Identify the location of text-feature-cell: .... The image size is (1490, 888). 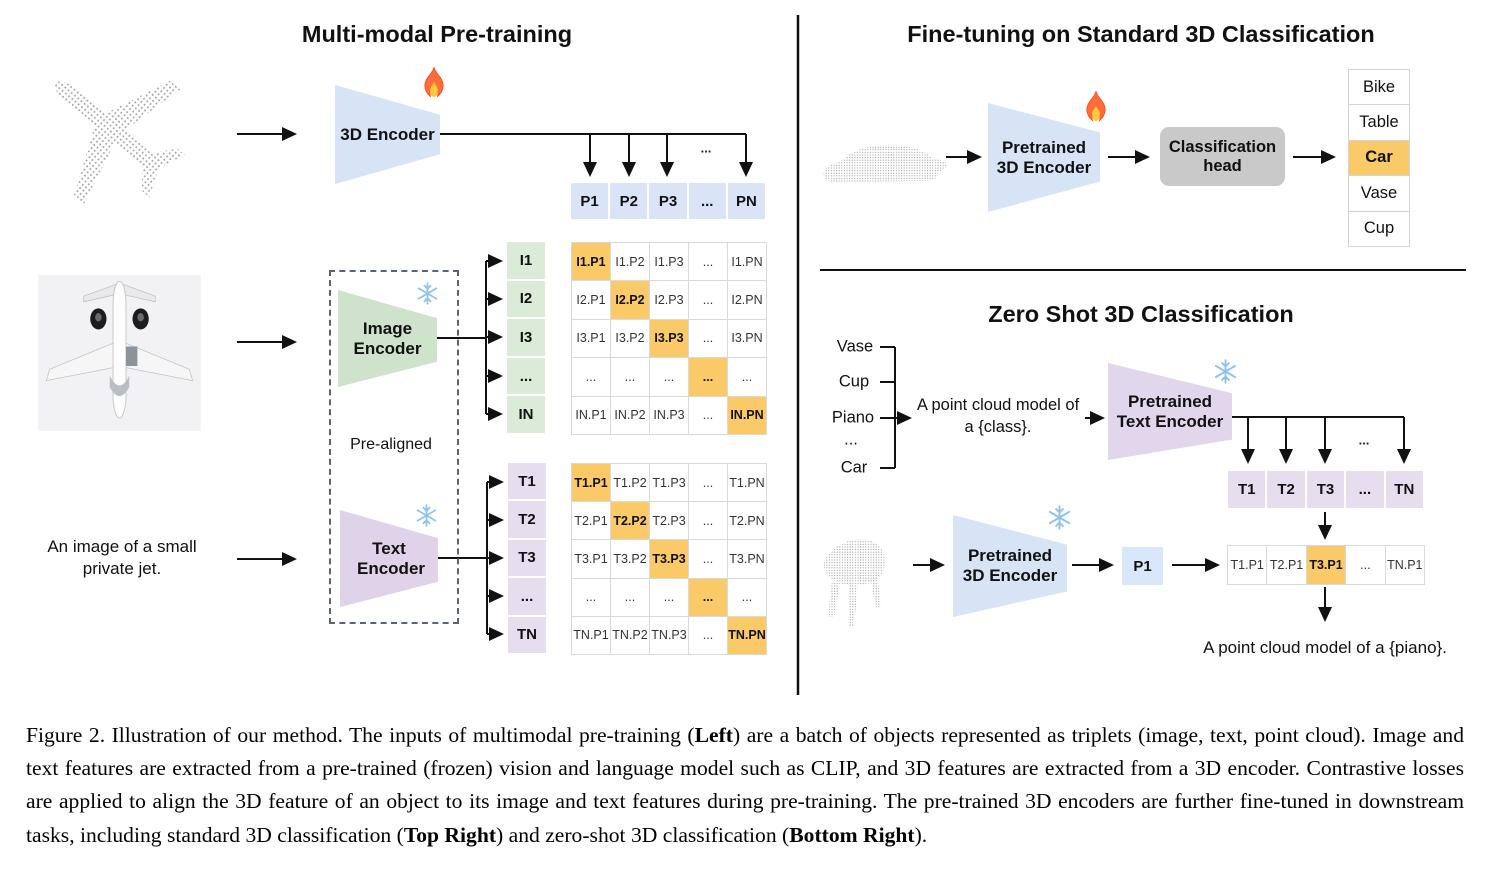
(527, 596).